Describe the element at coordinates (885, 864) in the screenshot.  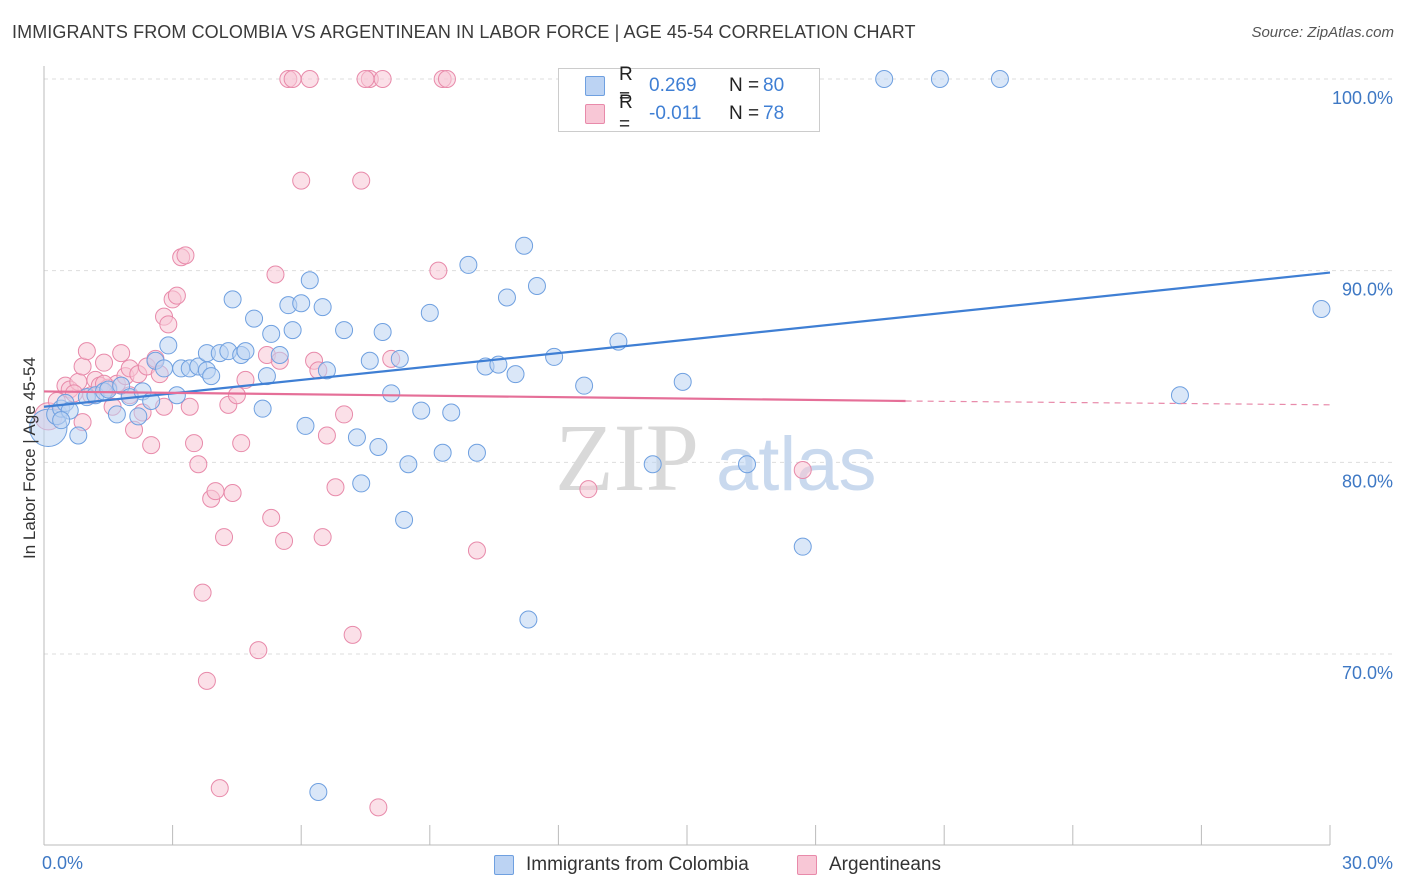
I see `bottom-legend-label-argentinean: Argentineans` at that location.